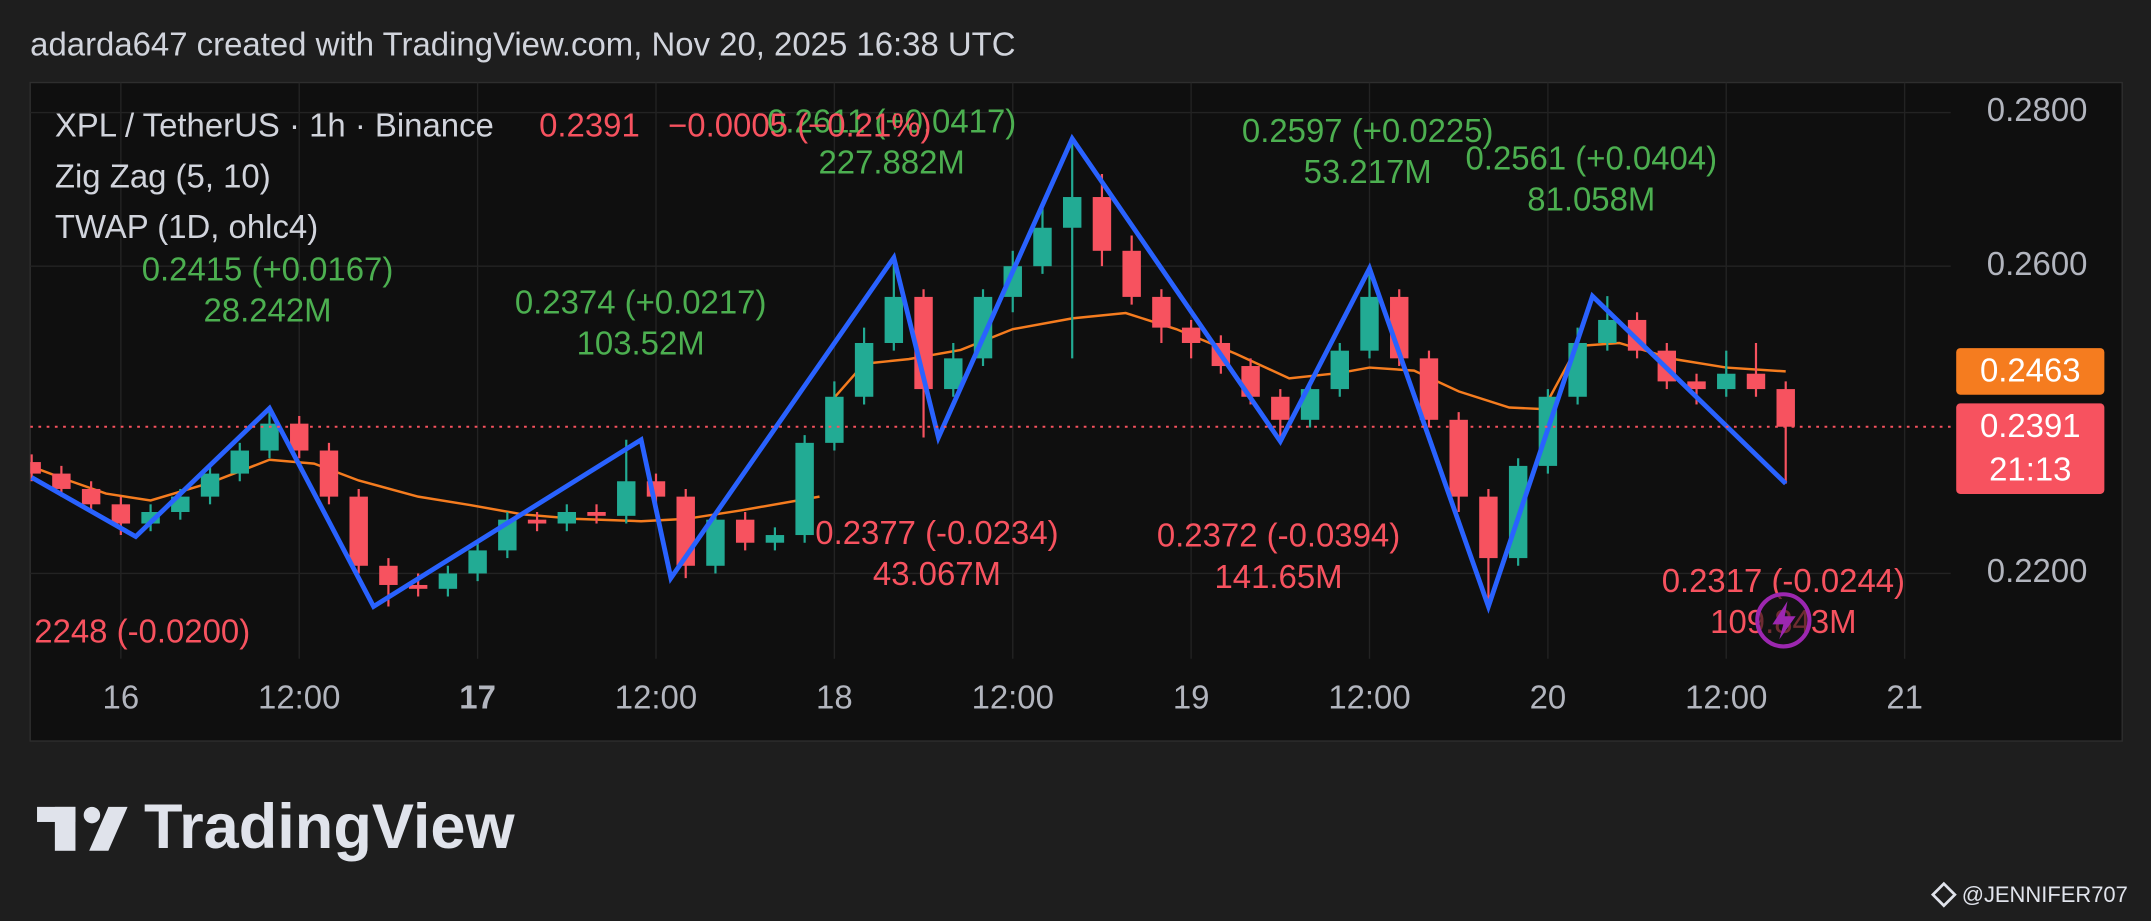  I want to click on x-tick-label: 20, so click(1548, 697).